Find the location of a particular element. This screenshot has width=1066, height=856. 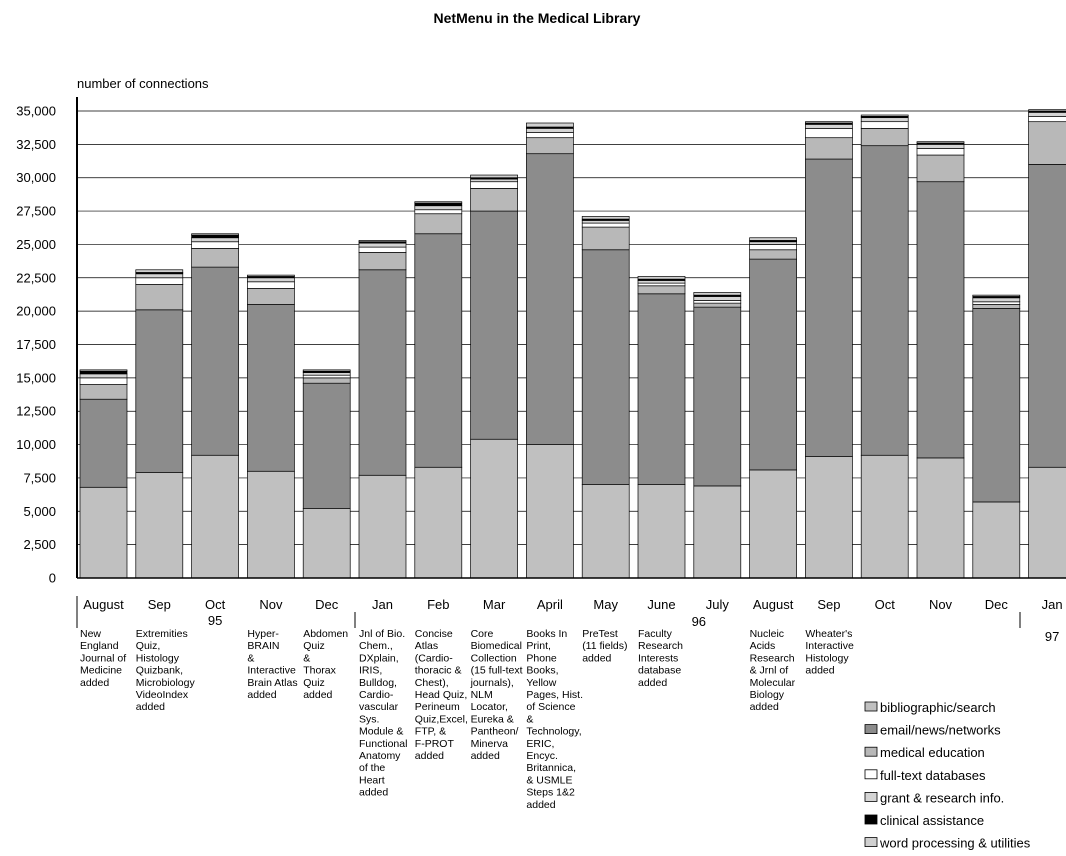

year-label: 95 is located at coordinates (215, 620).